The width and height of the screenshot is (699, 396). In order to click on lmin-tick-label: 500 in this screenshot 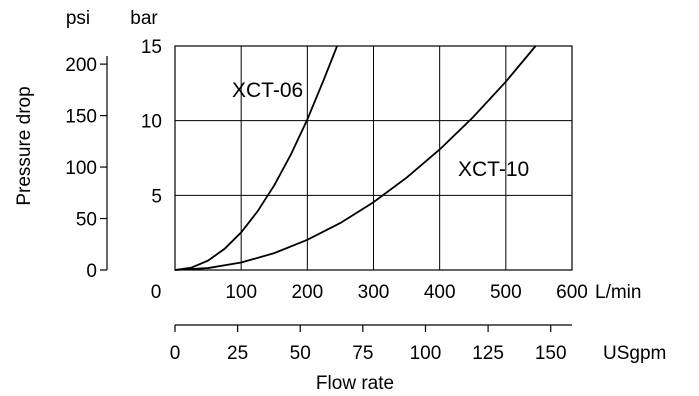, I will do `click(506, 292)`.